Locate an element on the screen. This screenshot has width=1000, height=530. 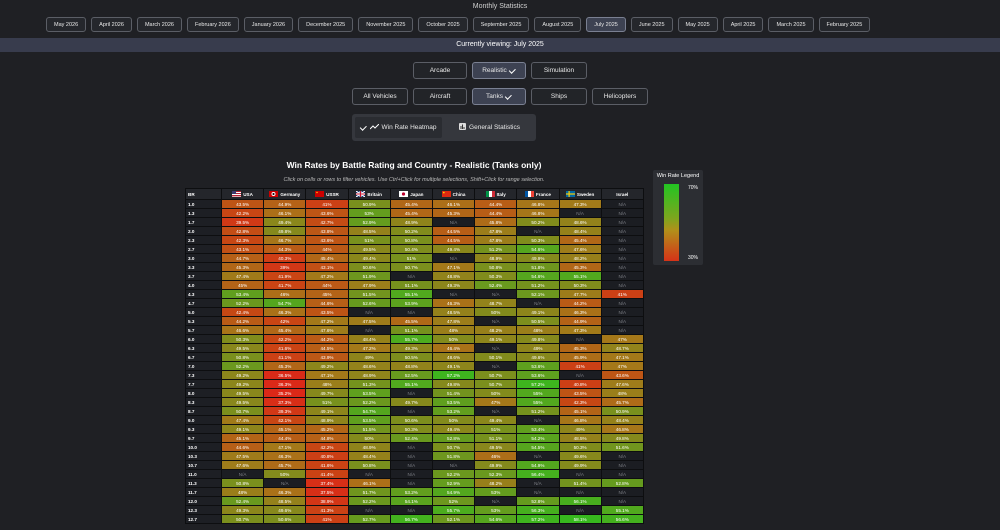
heatmap-cell: 50.6% is located at coordinates (369, 267).